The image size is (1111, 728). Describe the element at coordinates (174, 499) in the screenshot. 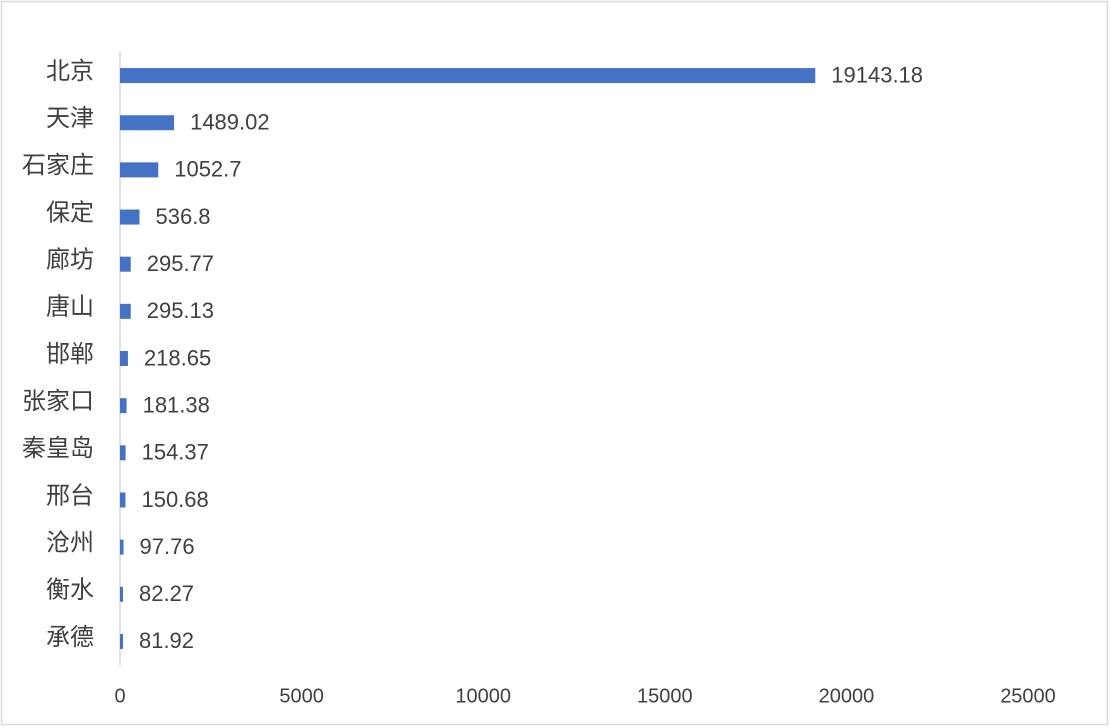

I see `value-label: 150.68` at that location.